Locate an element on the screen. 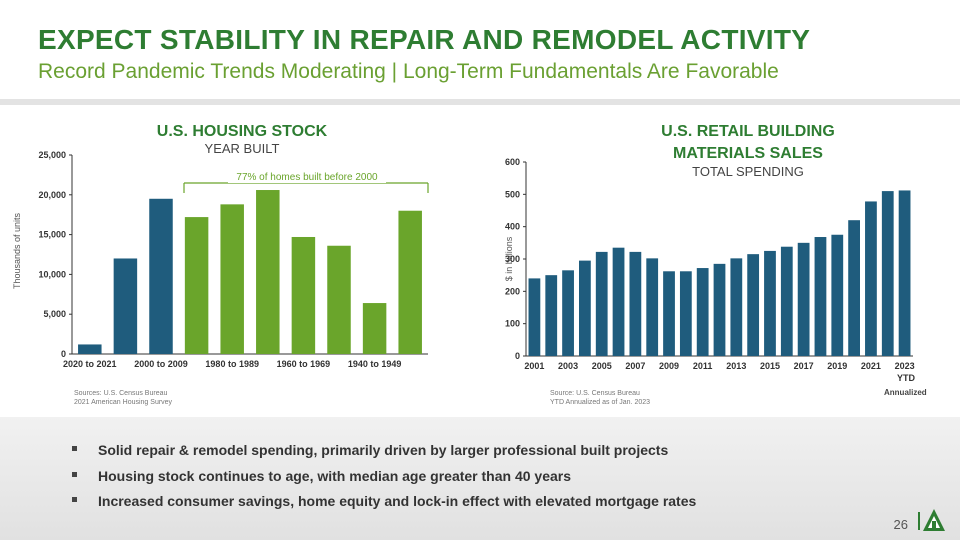  materials-chart-title-line-1: U.S. RETAIL BUILDING is located at coordinates (748, 131).